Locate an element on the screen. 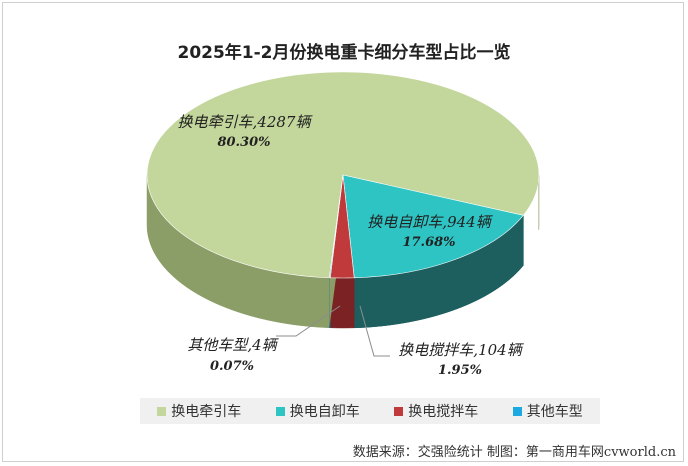 This screenshot has width=688, height=466. legend-label-mixer: 换电搅拌车 is located at coordinates (443, 412).